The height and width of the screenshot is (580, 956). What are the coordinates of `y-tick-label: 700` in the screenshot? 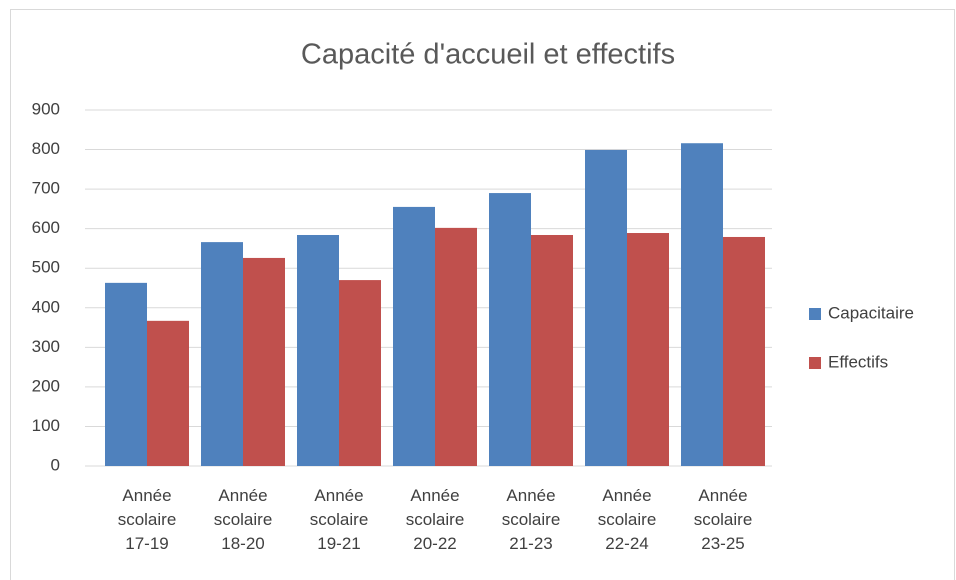 It's located at (46, 188).